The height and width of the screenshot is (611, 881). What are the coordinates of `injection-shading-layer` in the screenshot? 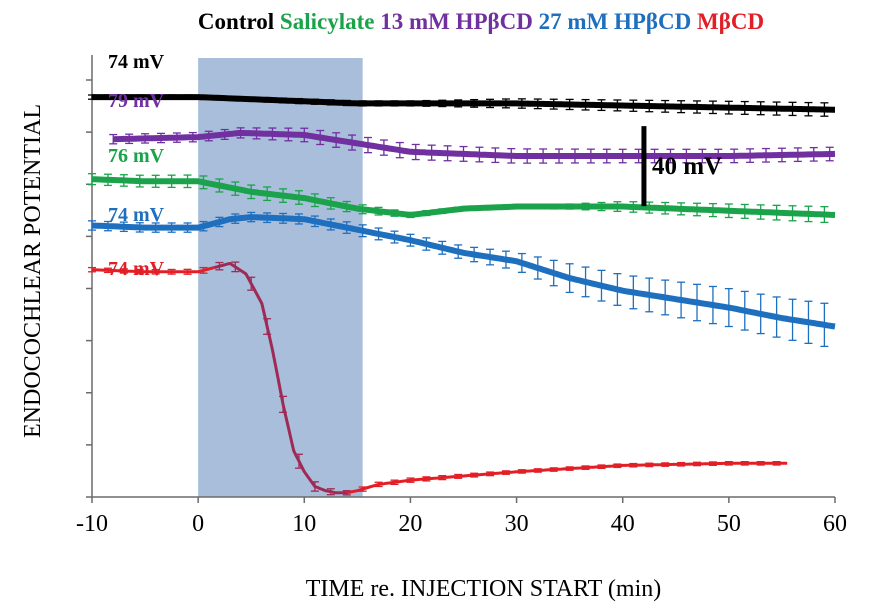 It's located at (280, 277).